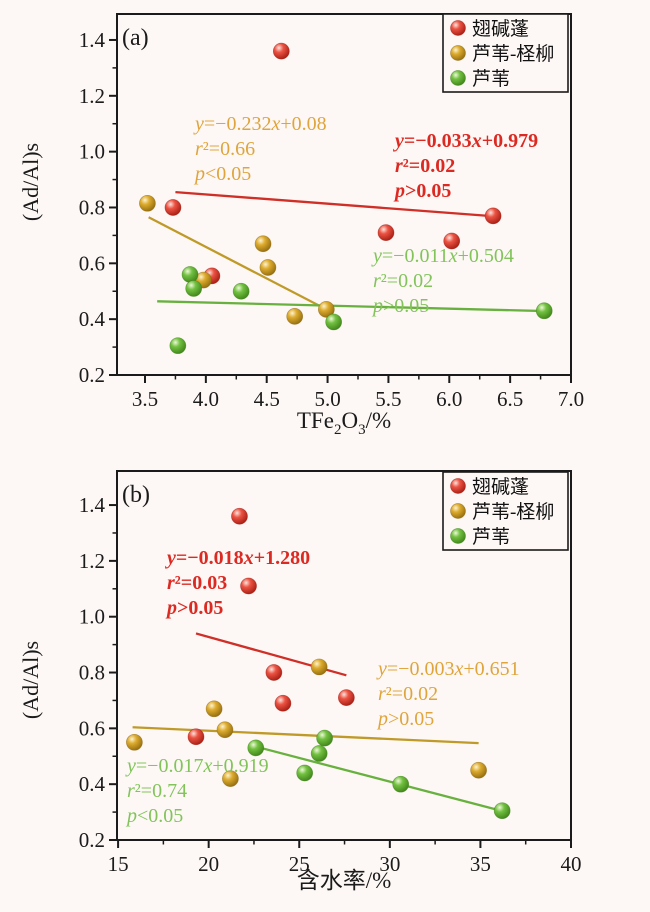 The width and height of the screenshot is (650, 912). I want to click on annotation-red: y=−0.018x+1.280, so click(237, 558).